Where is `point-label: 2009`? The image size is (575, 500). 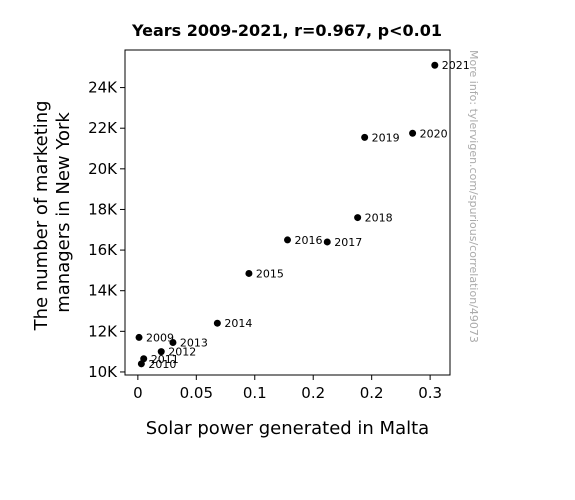
point-label: 2009 is located at coordinates (160, 337).